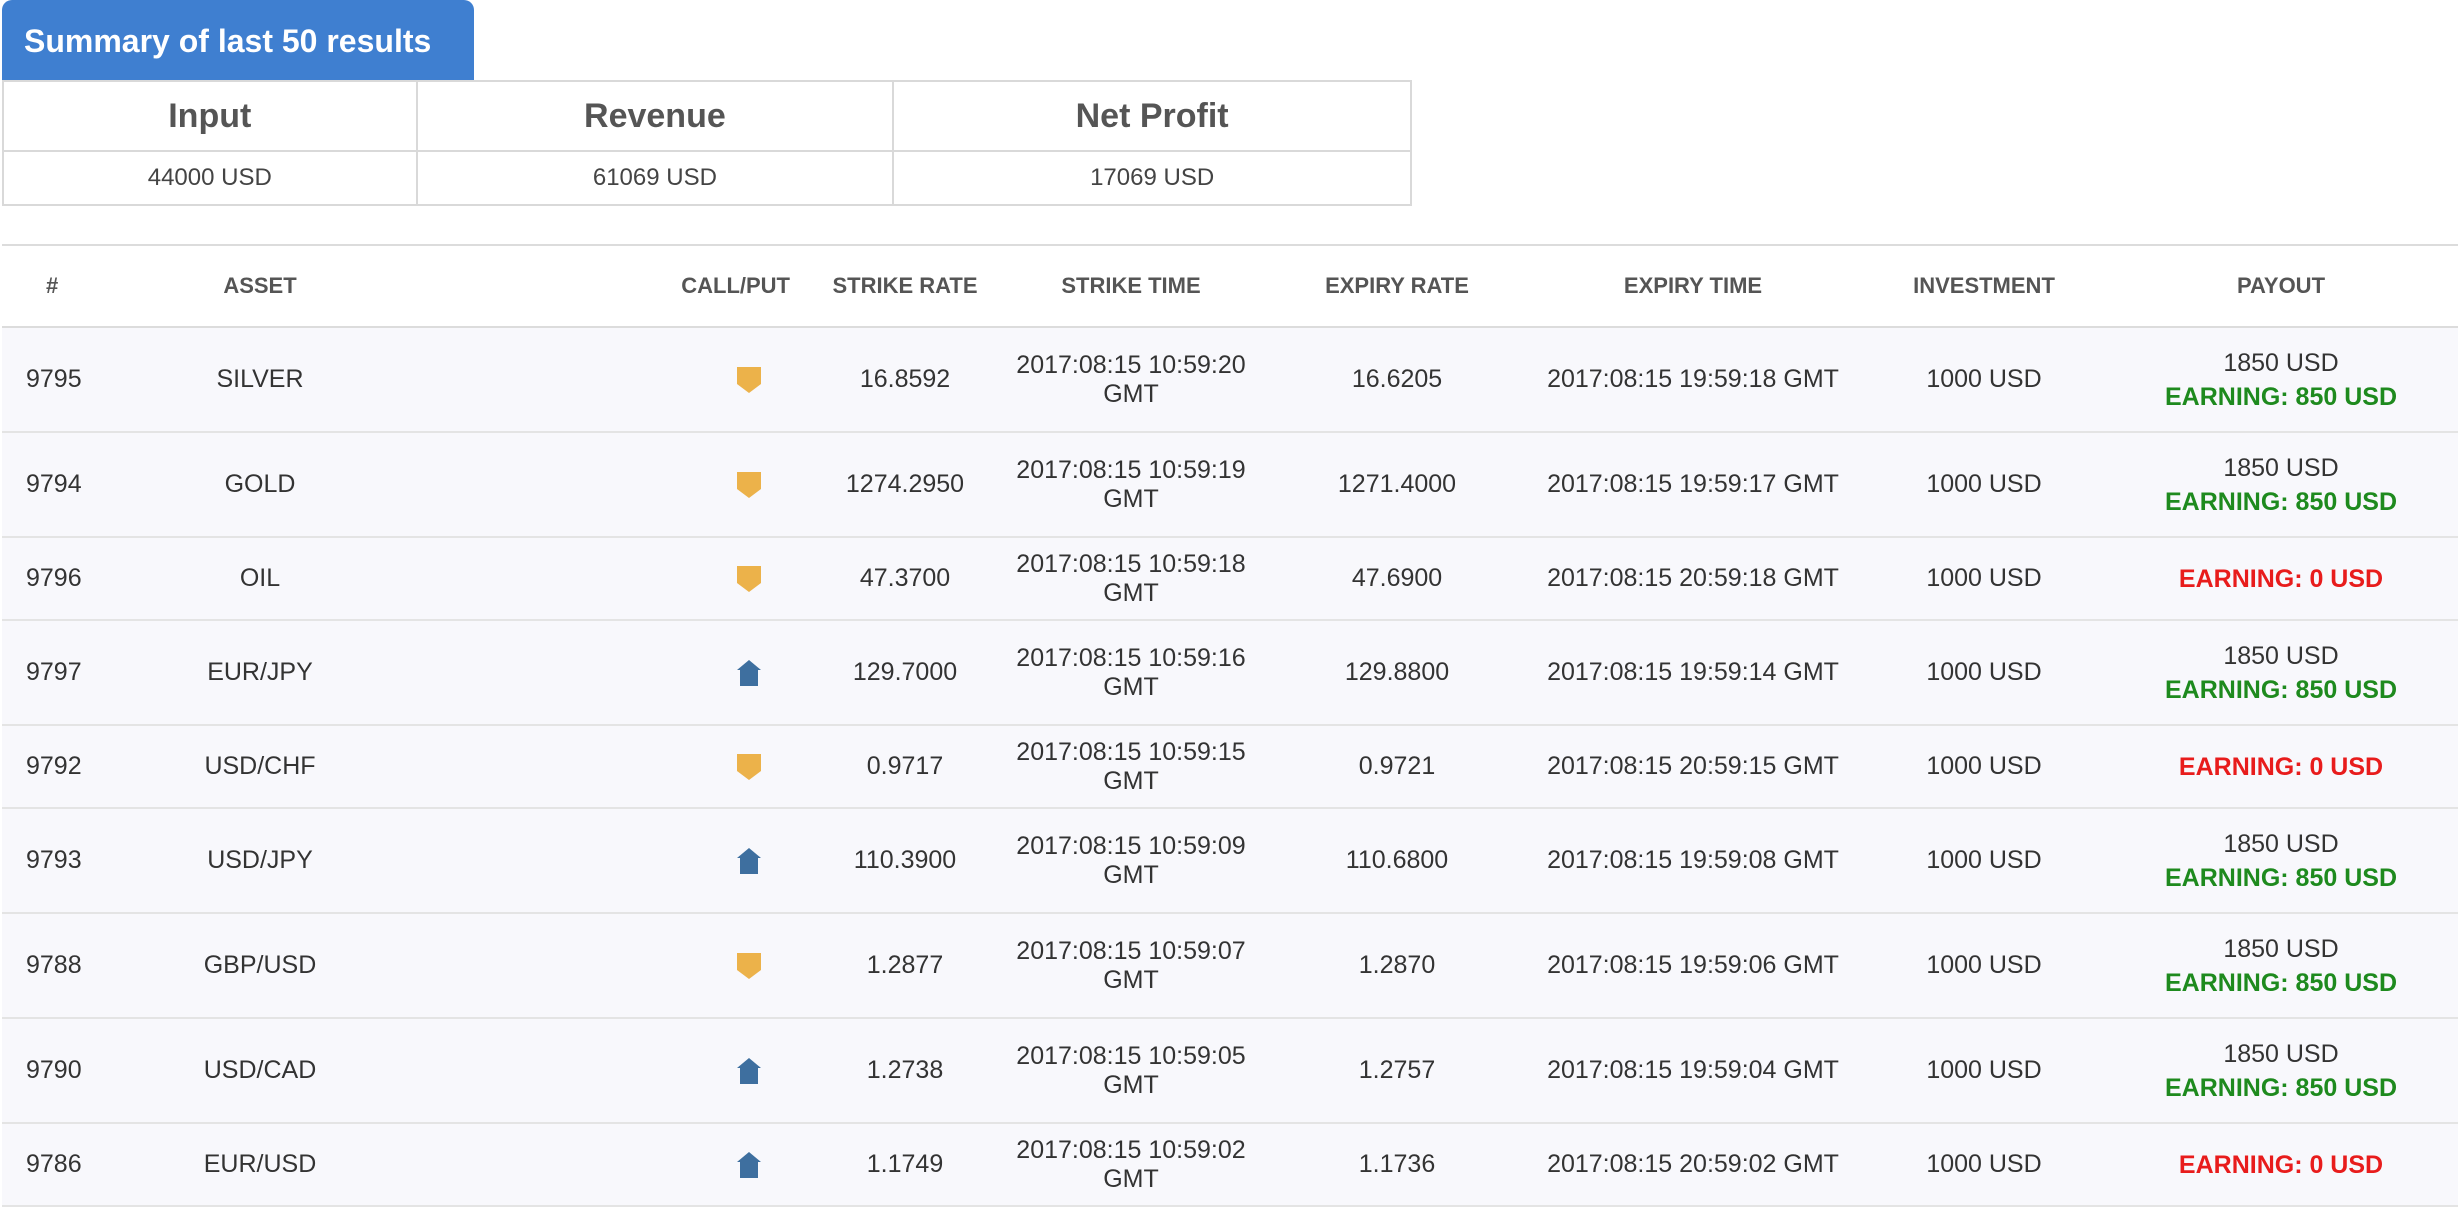 The image size is (2460, 1207). I want to click on cell-expiry-rate: 47.6900, so click(1397, 579).